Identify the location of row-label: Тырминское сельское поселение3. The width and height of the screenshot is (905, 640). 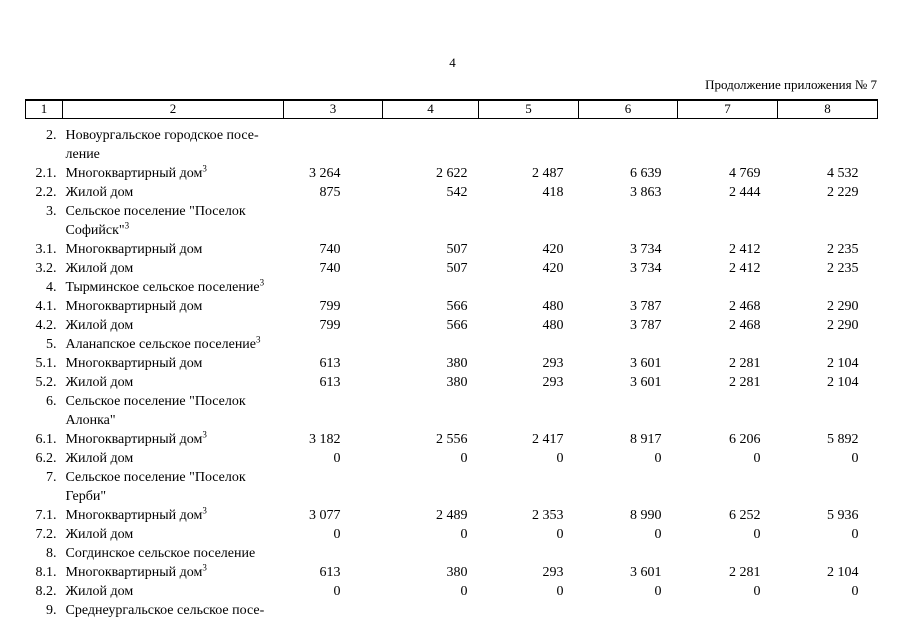
(173, 286).